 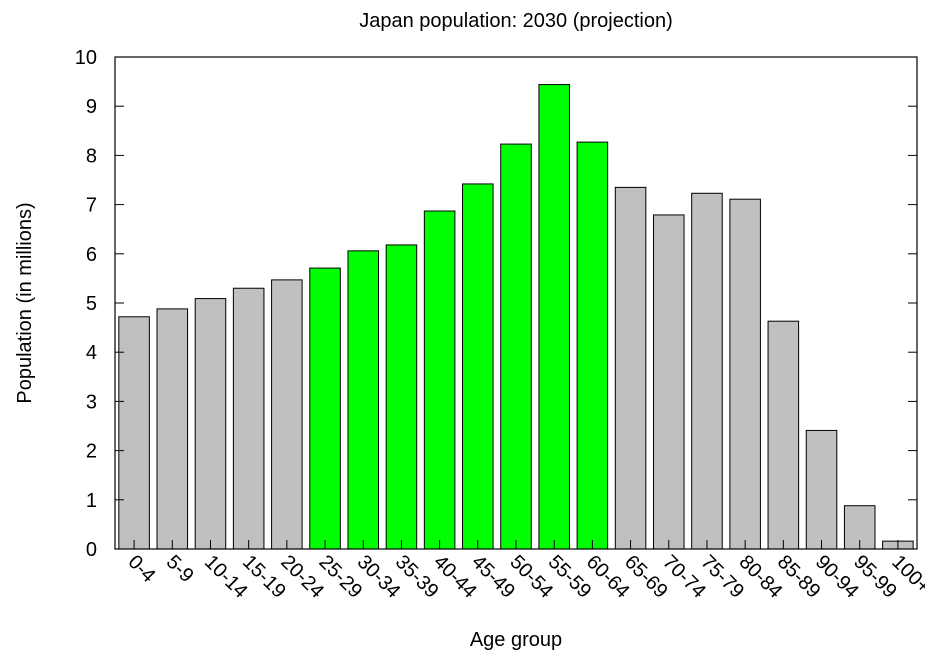 I want to click on x-tick-label-35-39: 35-39, so click(x=417, y=577).